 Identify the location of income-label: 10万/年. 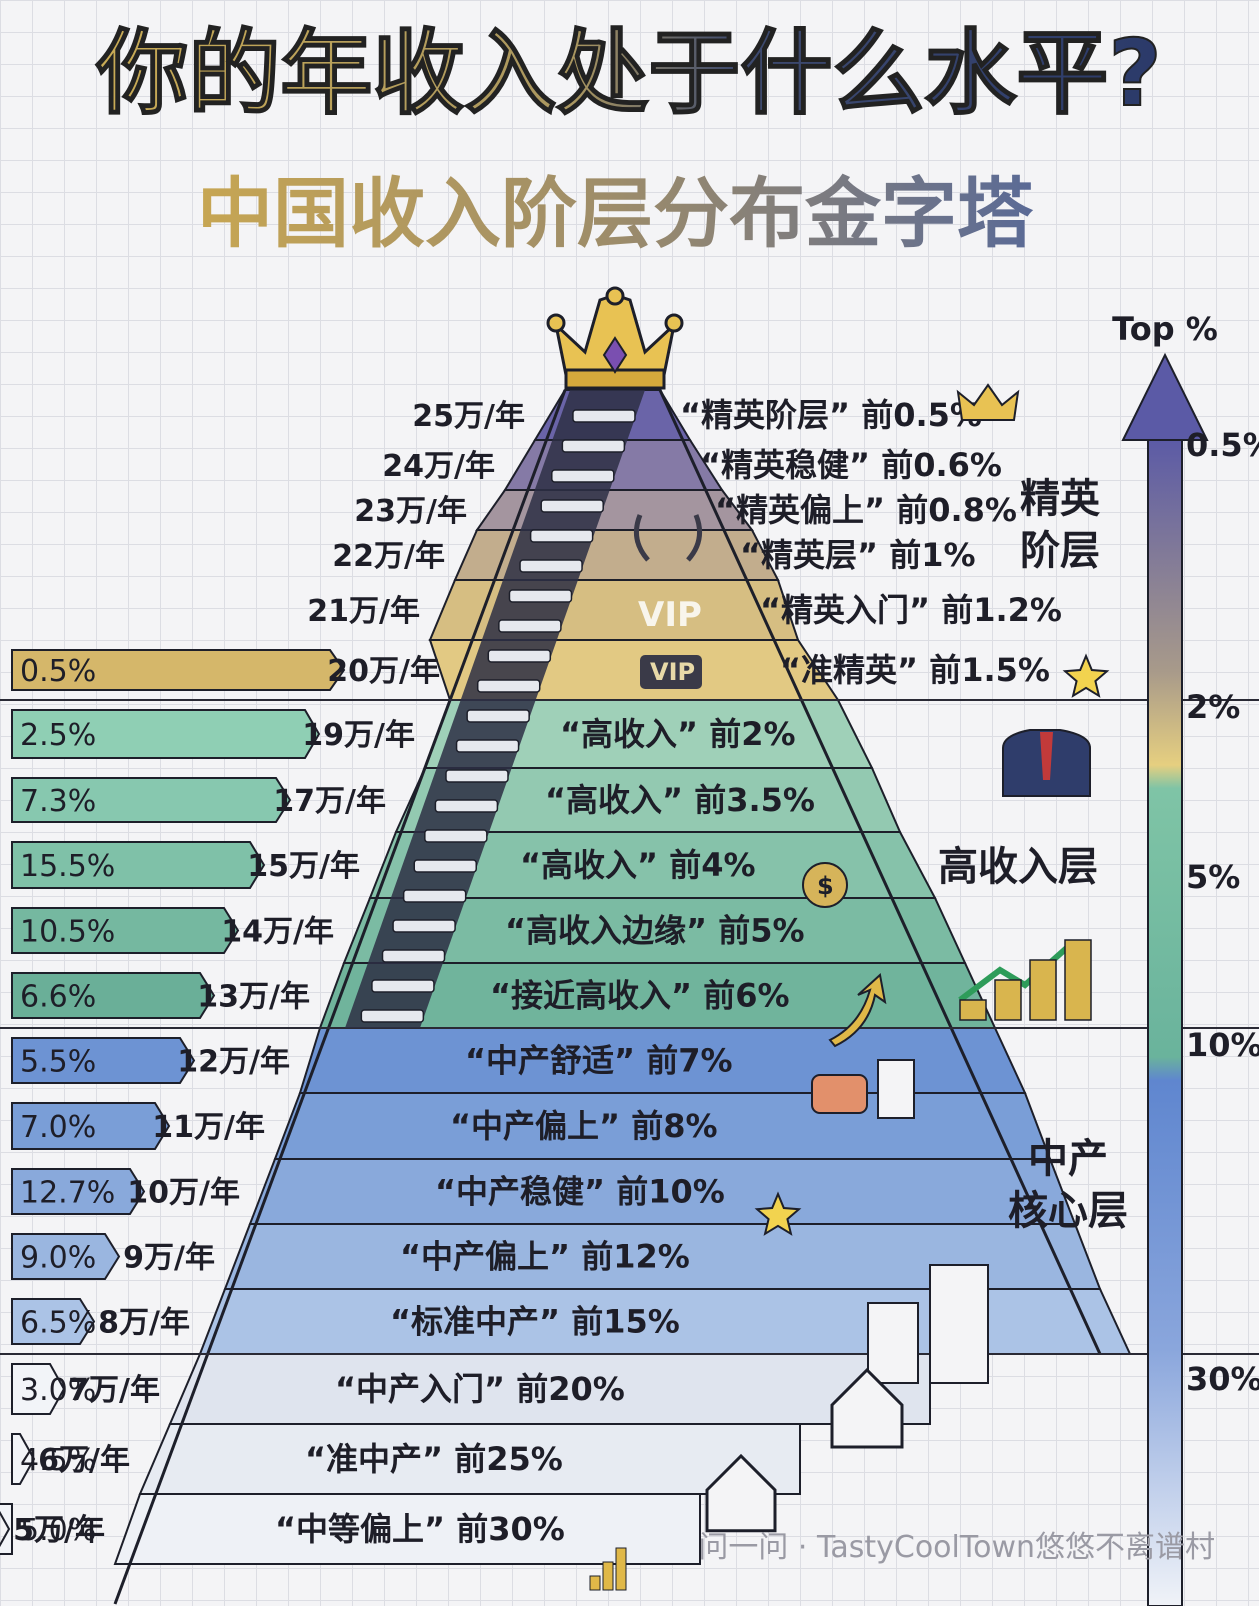
(183, 1193).